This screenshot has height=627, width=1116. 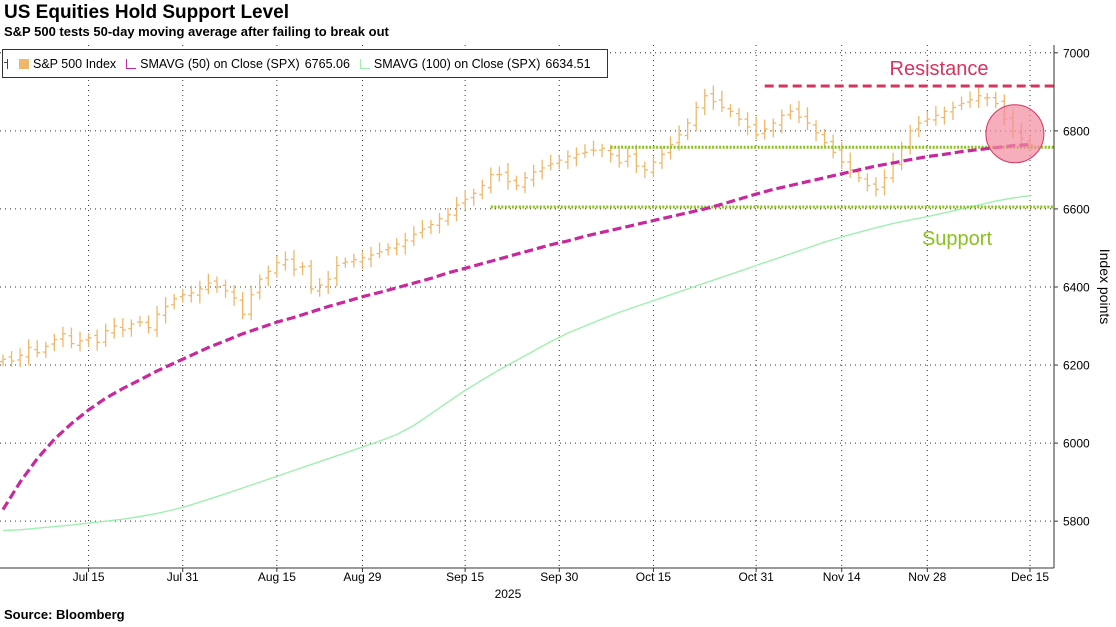 I want to click on legend-label: SMAVG (100) on Close (SPX), so click(x=457, y=63).